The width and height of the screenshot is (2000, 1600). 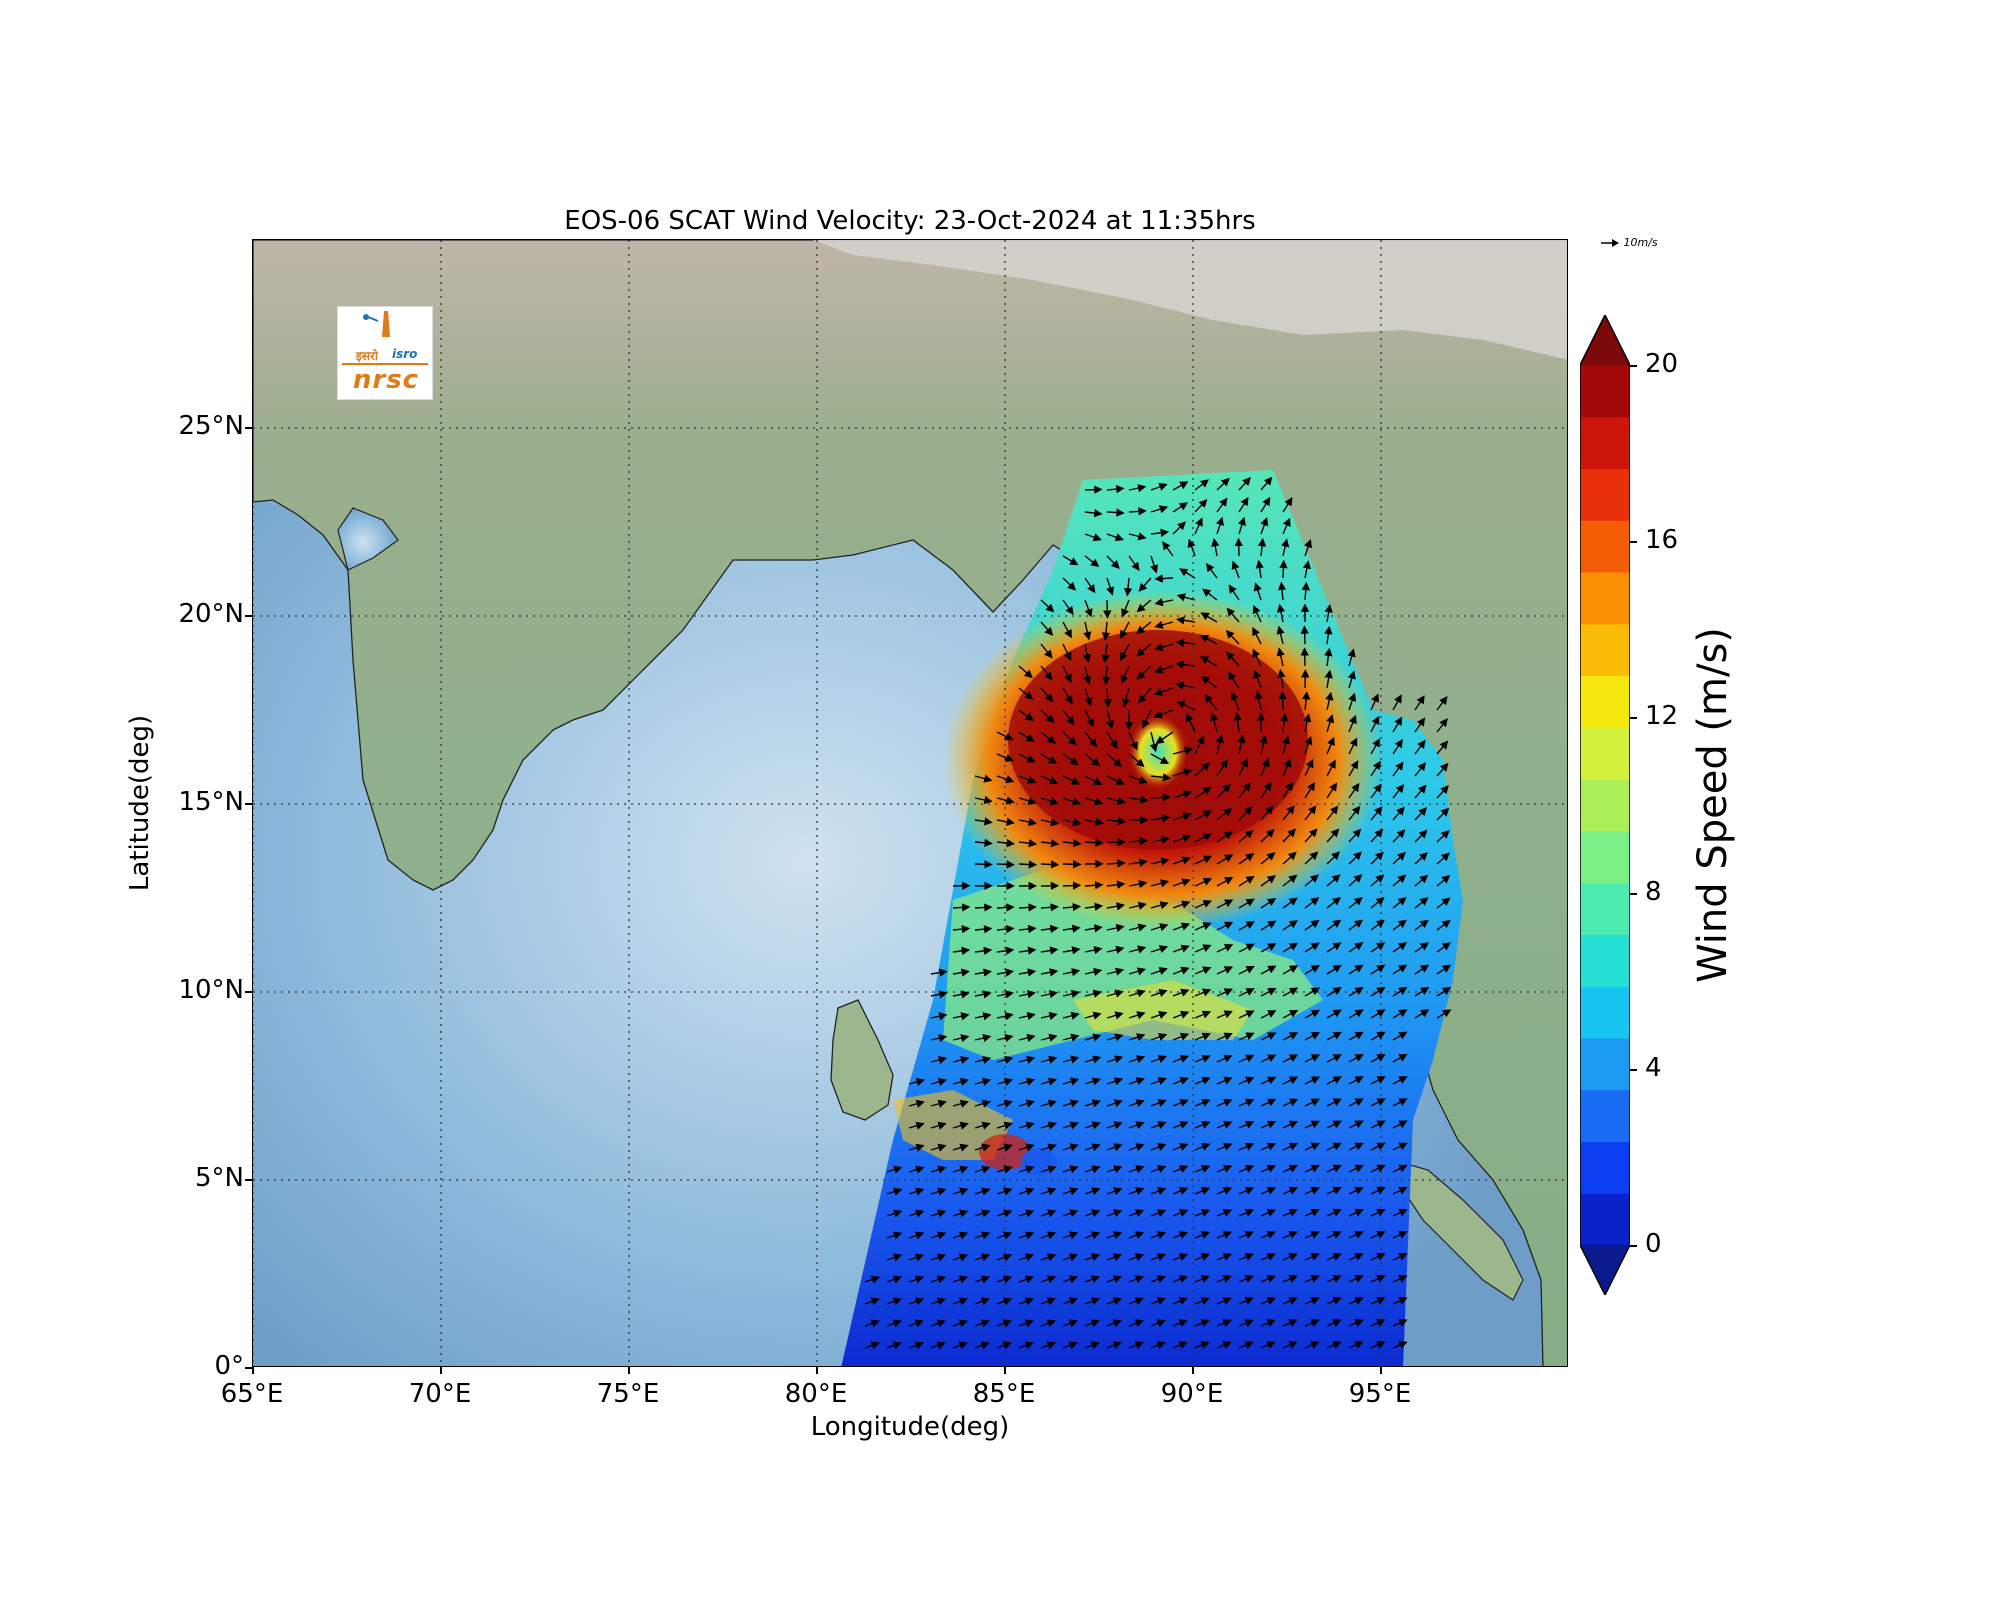 I want to click on colorbar-tick-label: 16, so click(x=1662, y=540).